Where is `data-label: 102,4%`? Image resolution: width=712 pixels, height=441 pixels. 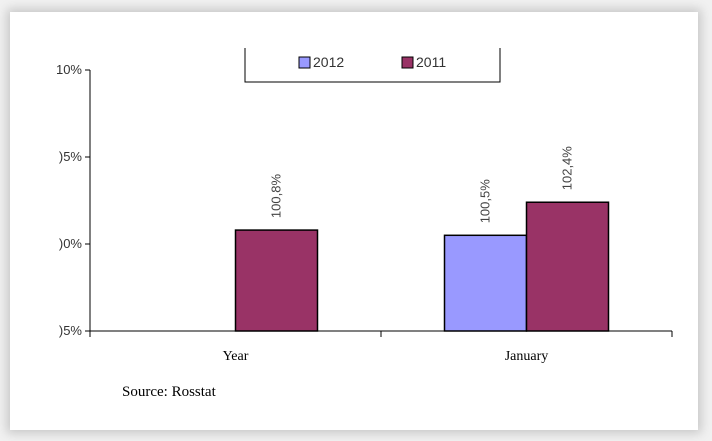 data-label: 102,4% is located at coordinates (567, 168).